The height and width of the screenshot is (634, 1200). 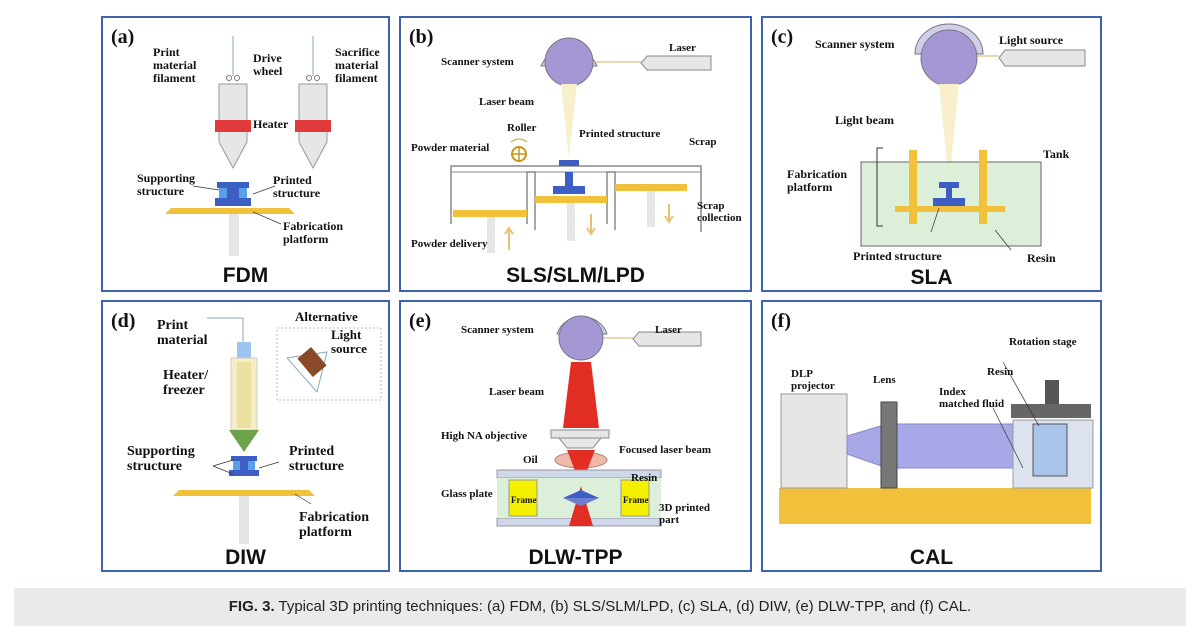 I want to click on frame-left, so click(x=523, y=498).